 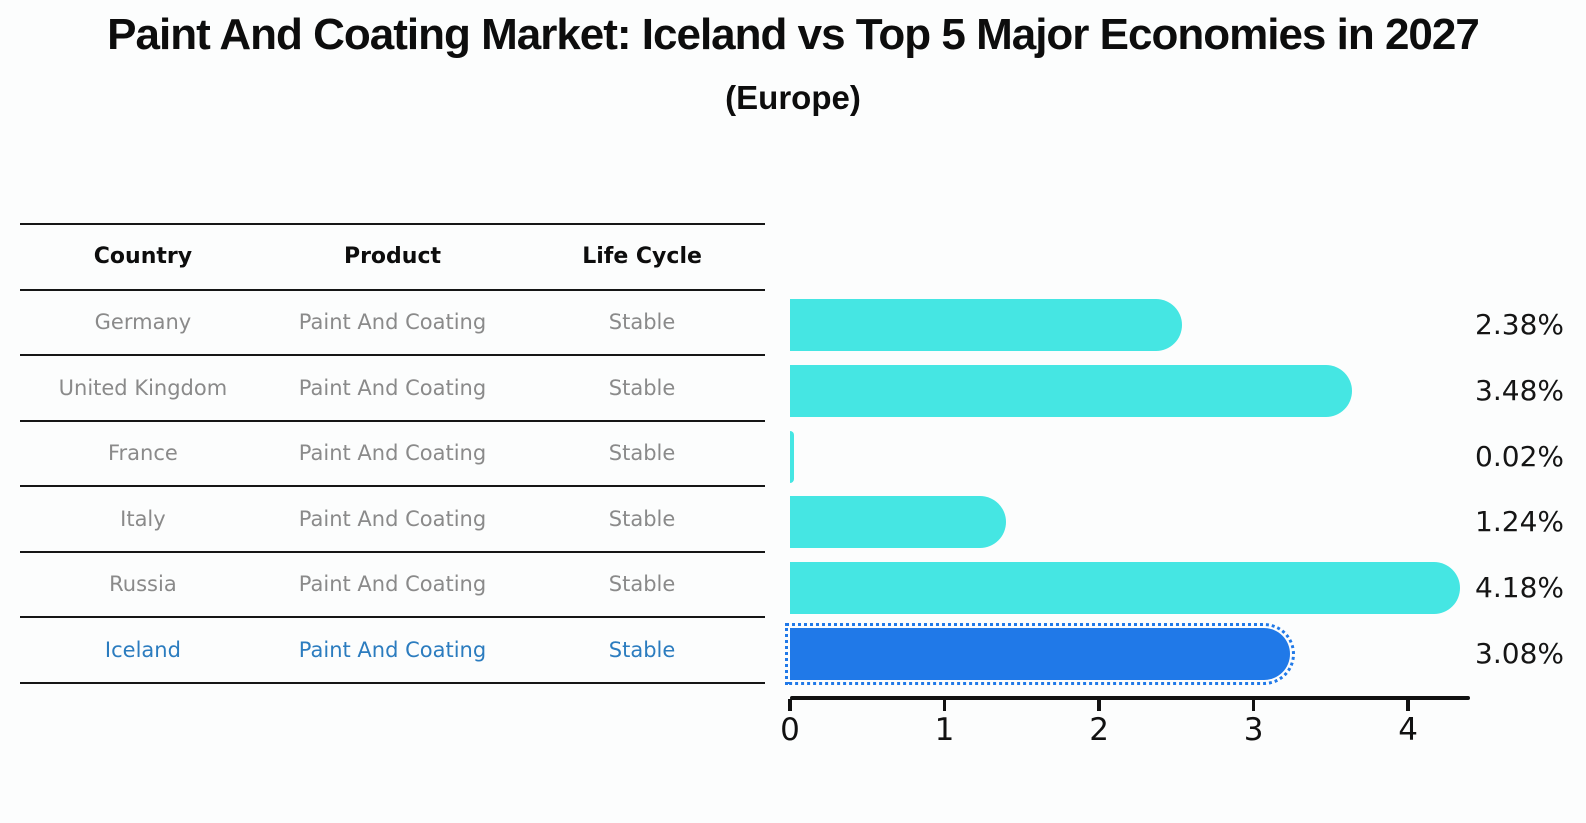 I want to click on bar-value-label: 3.48%, so click(x=1519, y=390).